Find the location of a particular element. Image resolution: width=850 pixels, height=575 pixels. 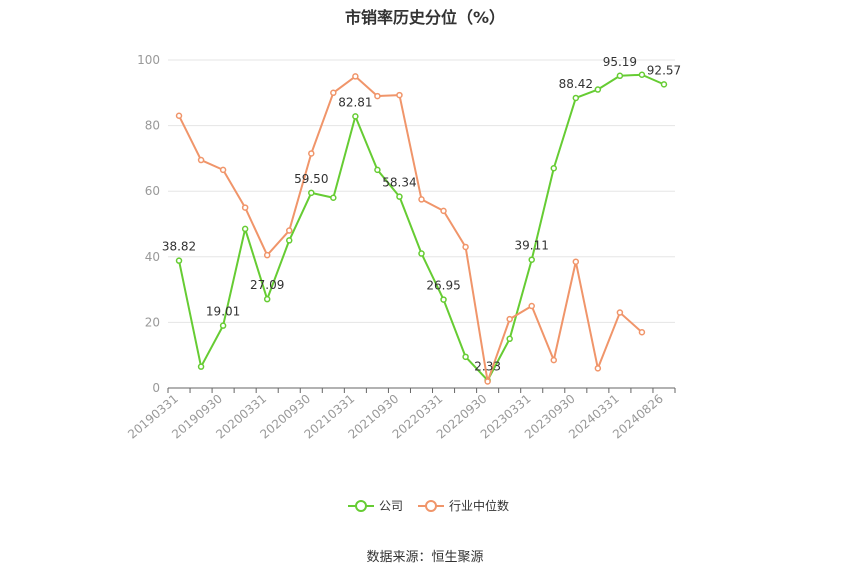

legend-label: 行业中位数 is located at coordinates (479, 505).